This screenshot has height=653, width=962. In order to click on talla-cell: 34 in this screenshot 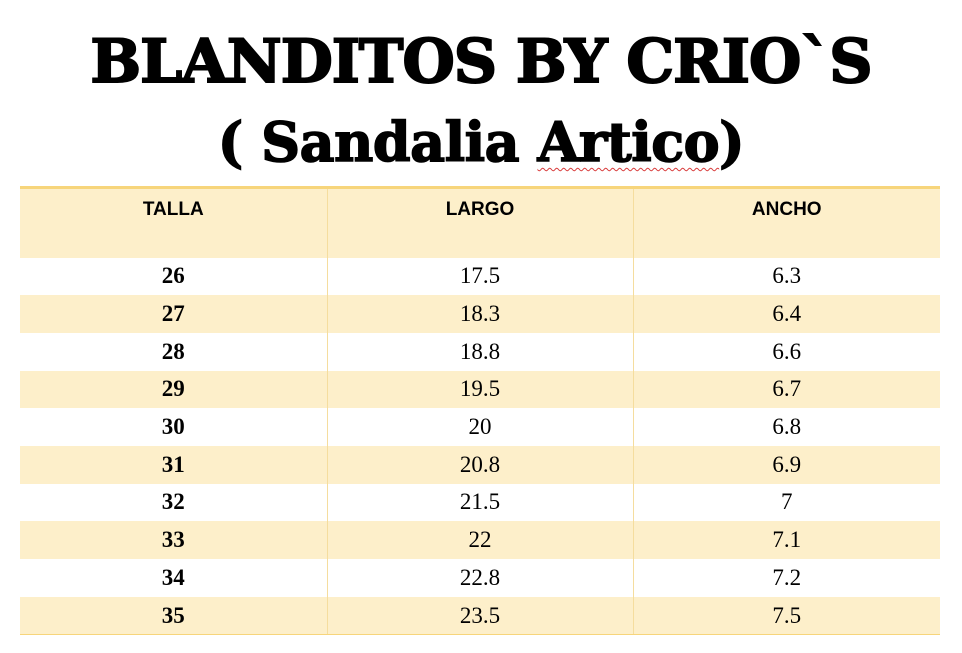, I will do `click(174, 578)`.